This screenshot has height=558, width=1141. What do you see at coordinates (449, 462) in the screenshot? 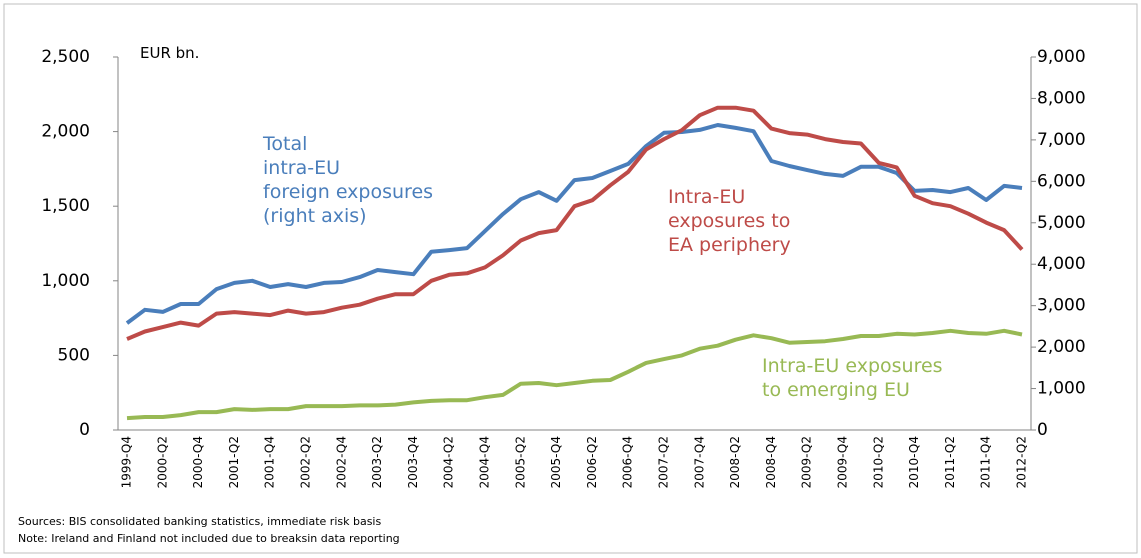
I see `x-tick-label: 2004-Q2` at bounding box center [449, 462].